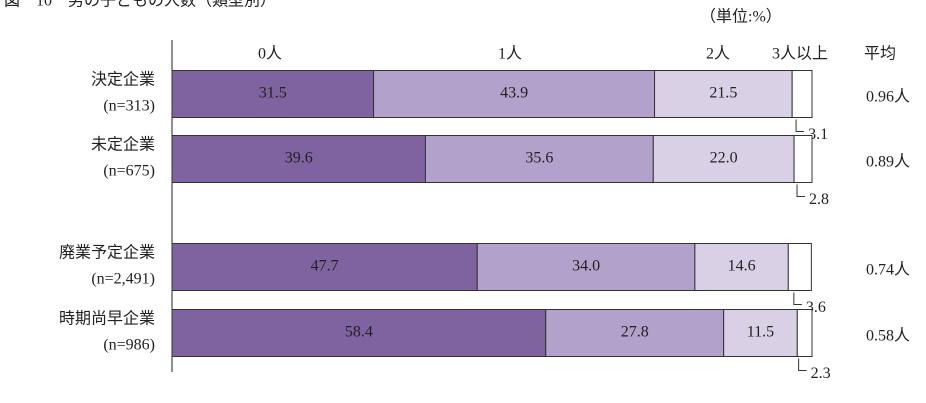  What do you see at coordinates (718, 54) in the screenshot?
I see `legend-label: 2人` at bounding box center [718, 54].